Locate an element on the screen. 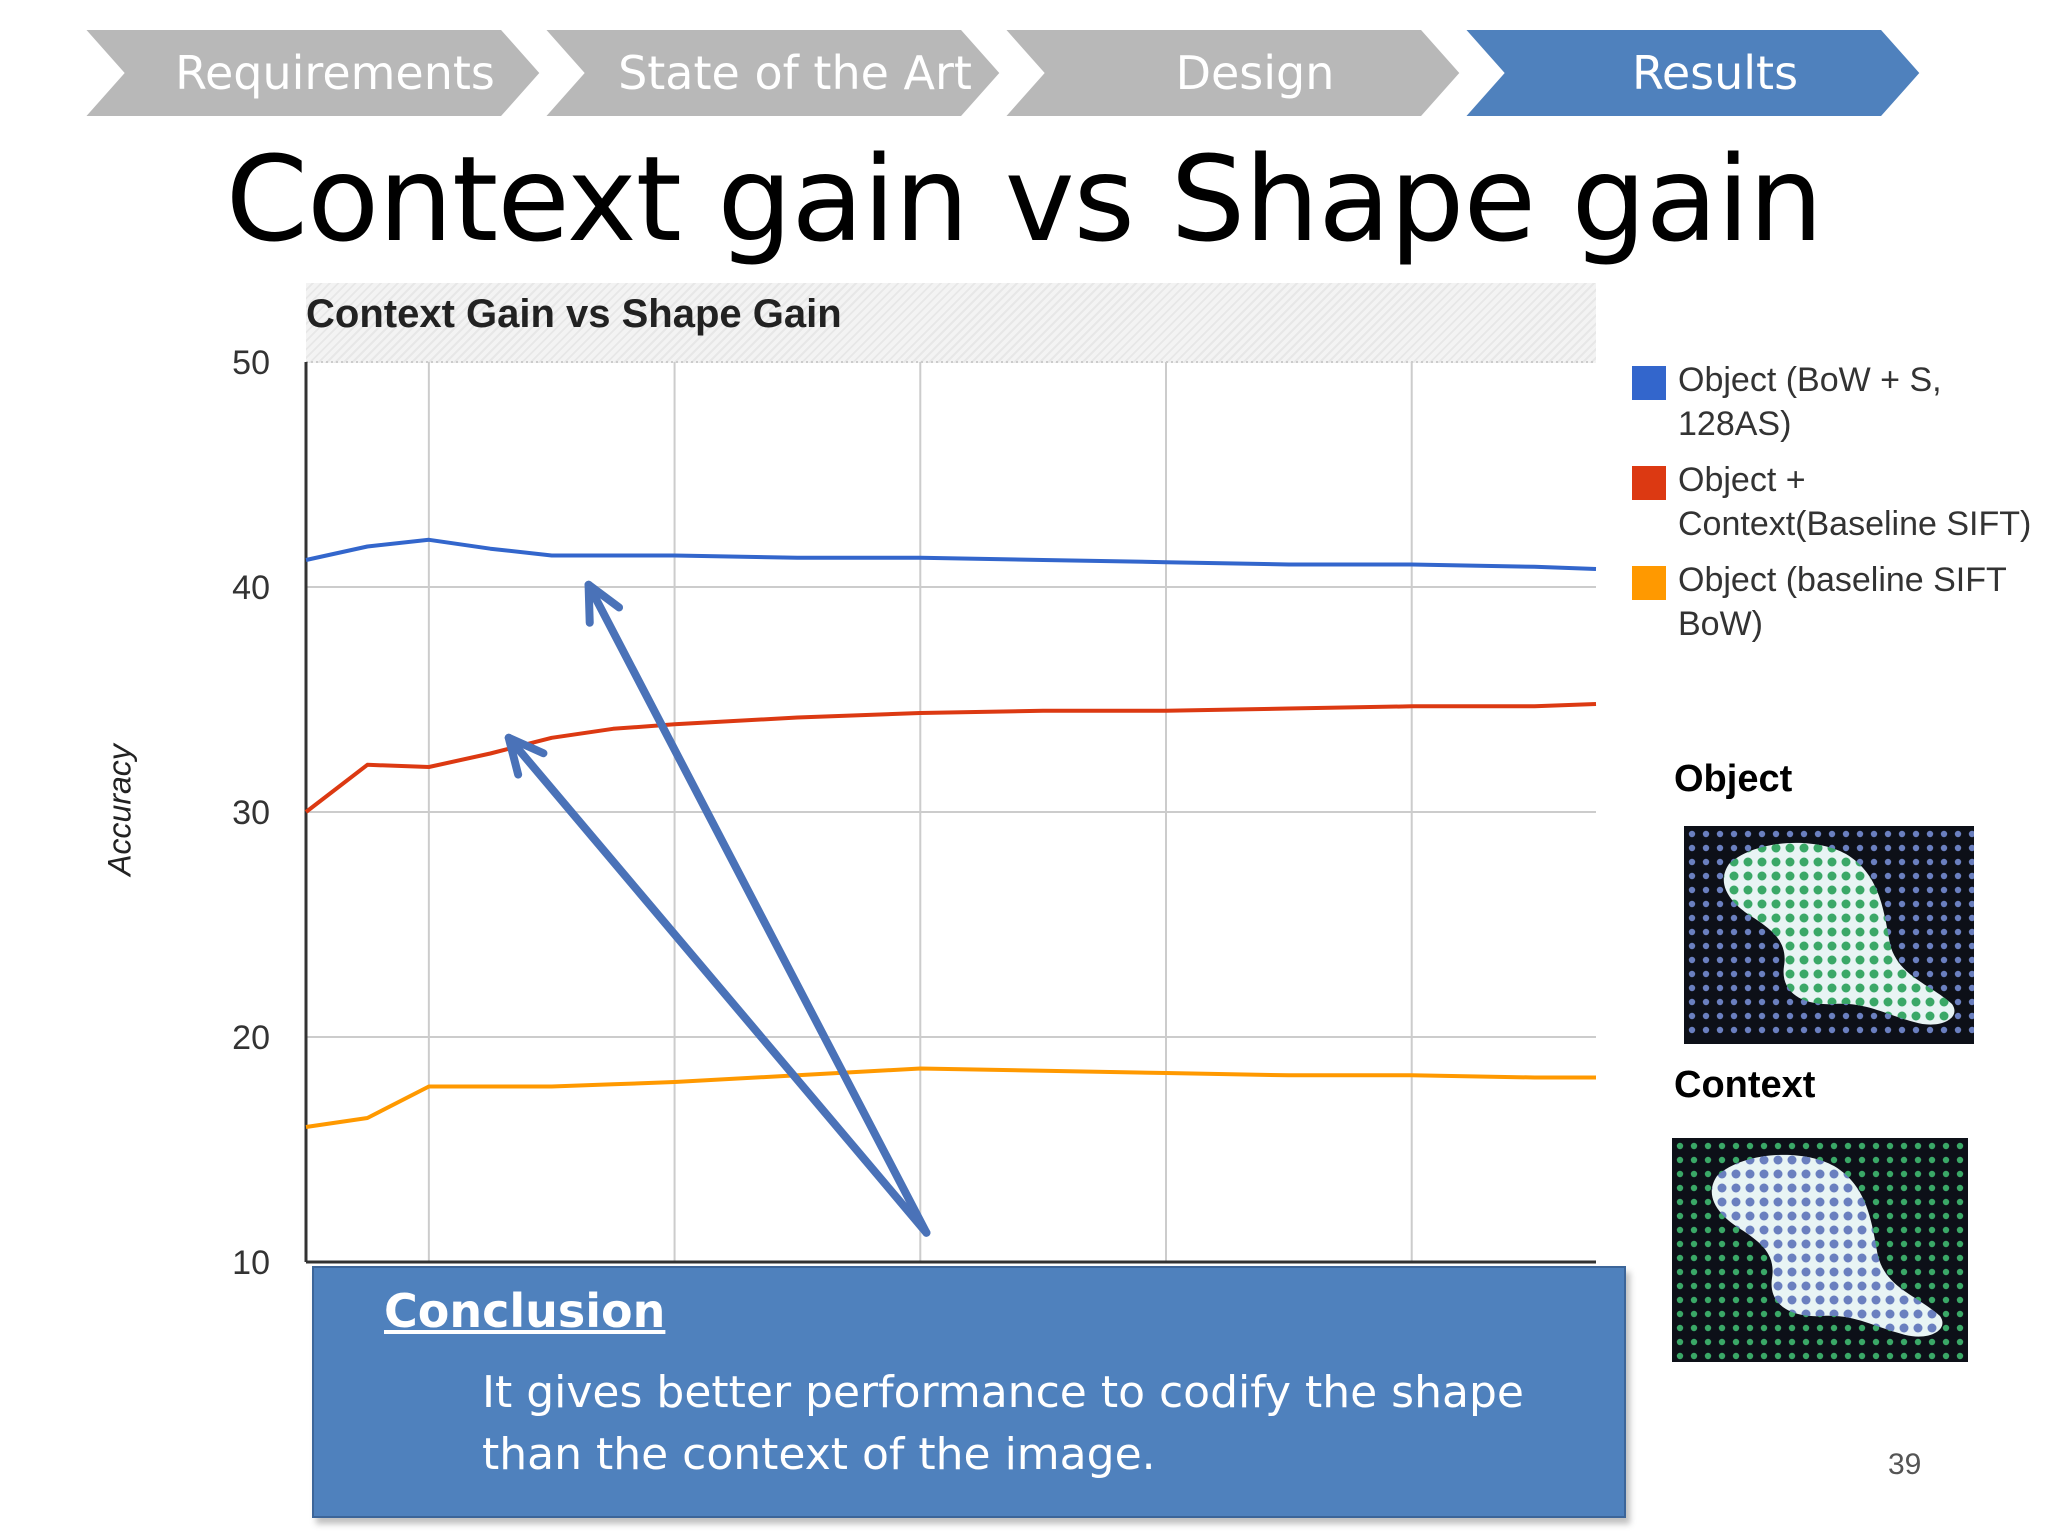  nav-item-design: Design is located at coordinates (1255, 73).